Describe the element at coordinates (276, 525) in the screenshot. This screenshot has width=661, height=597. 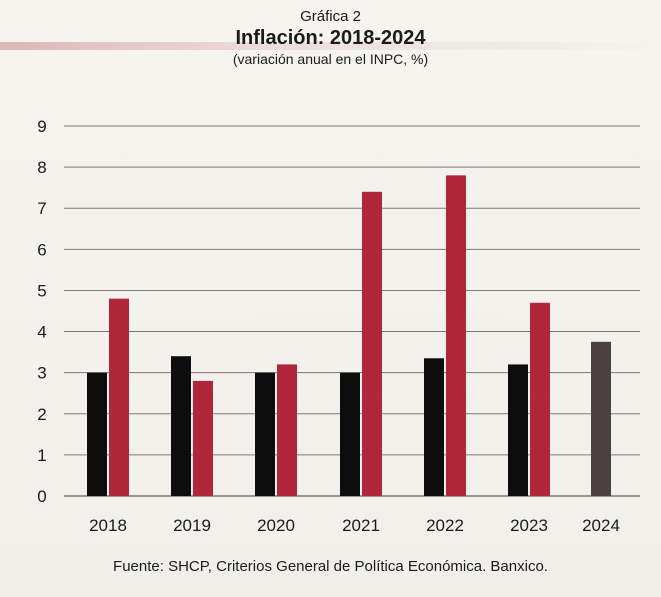
I see `x-tick-label: 2020` at that location.